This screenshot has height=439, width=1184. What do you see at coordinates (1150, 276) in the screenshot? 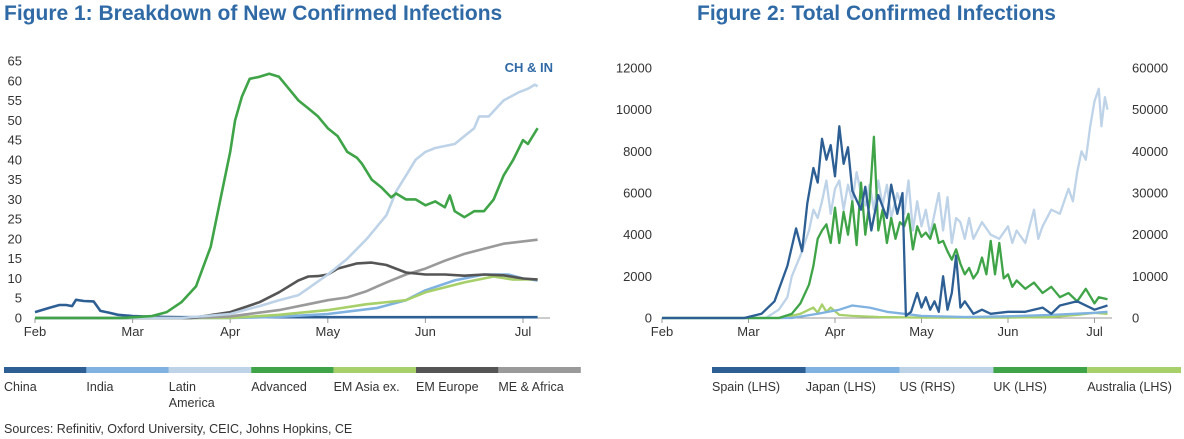
I see `figure2-y-right-tick-label: 10000` at bounding box center [1150, 276].